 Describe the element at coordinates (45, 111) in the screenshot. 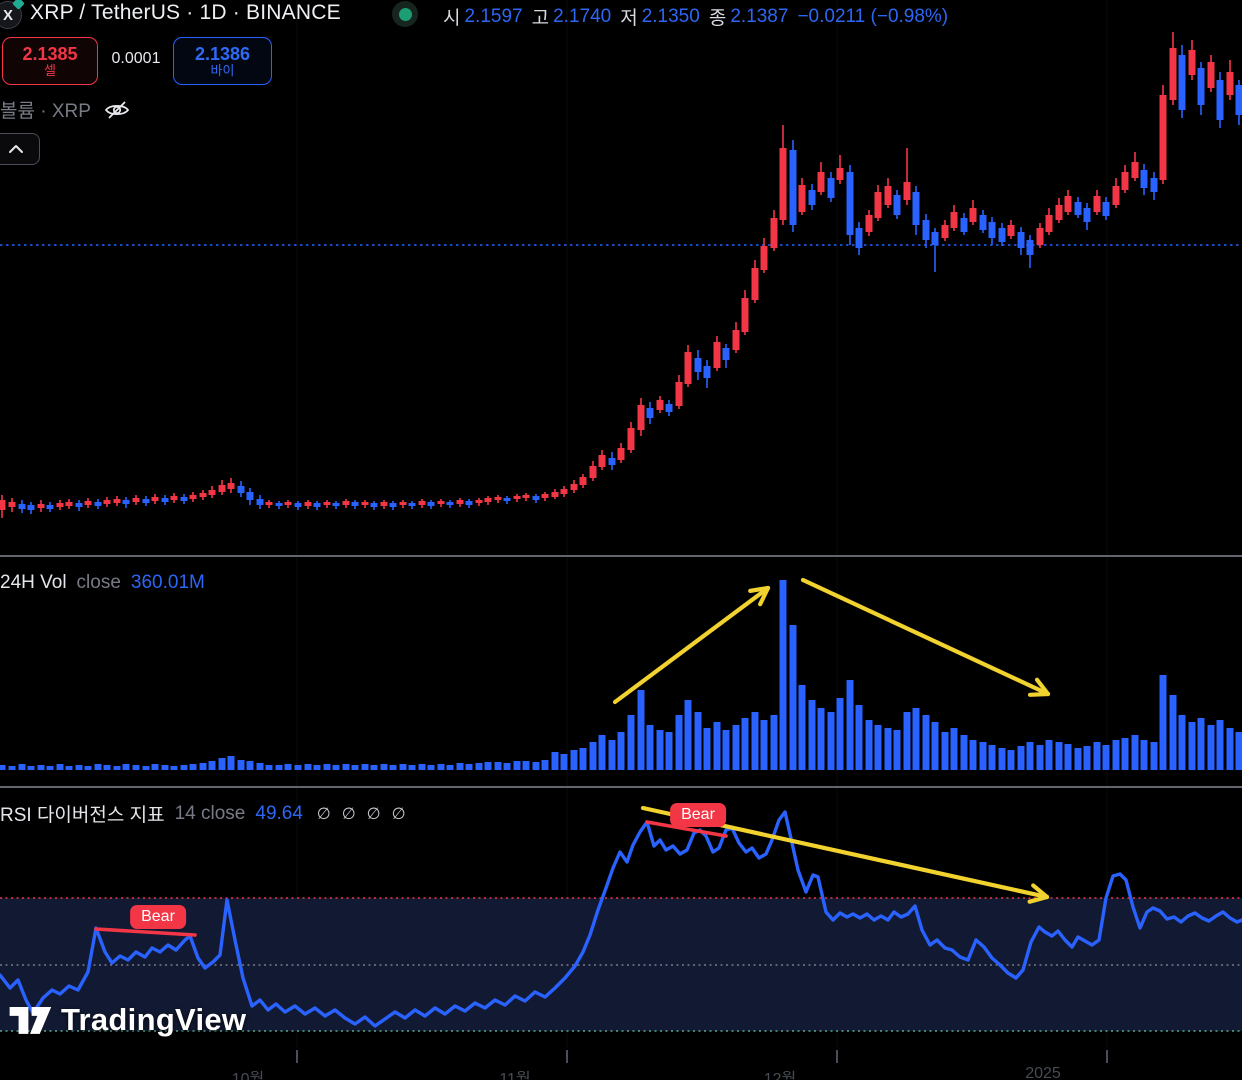

I see `volume-legend-label: 볼륨 · XRP` at that location.